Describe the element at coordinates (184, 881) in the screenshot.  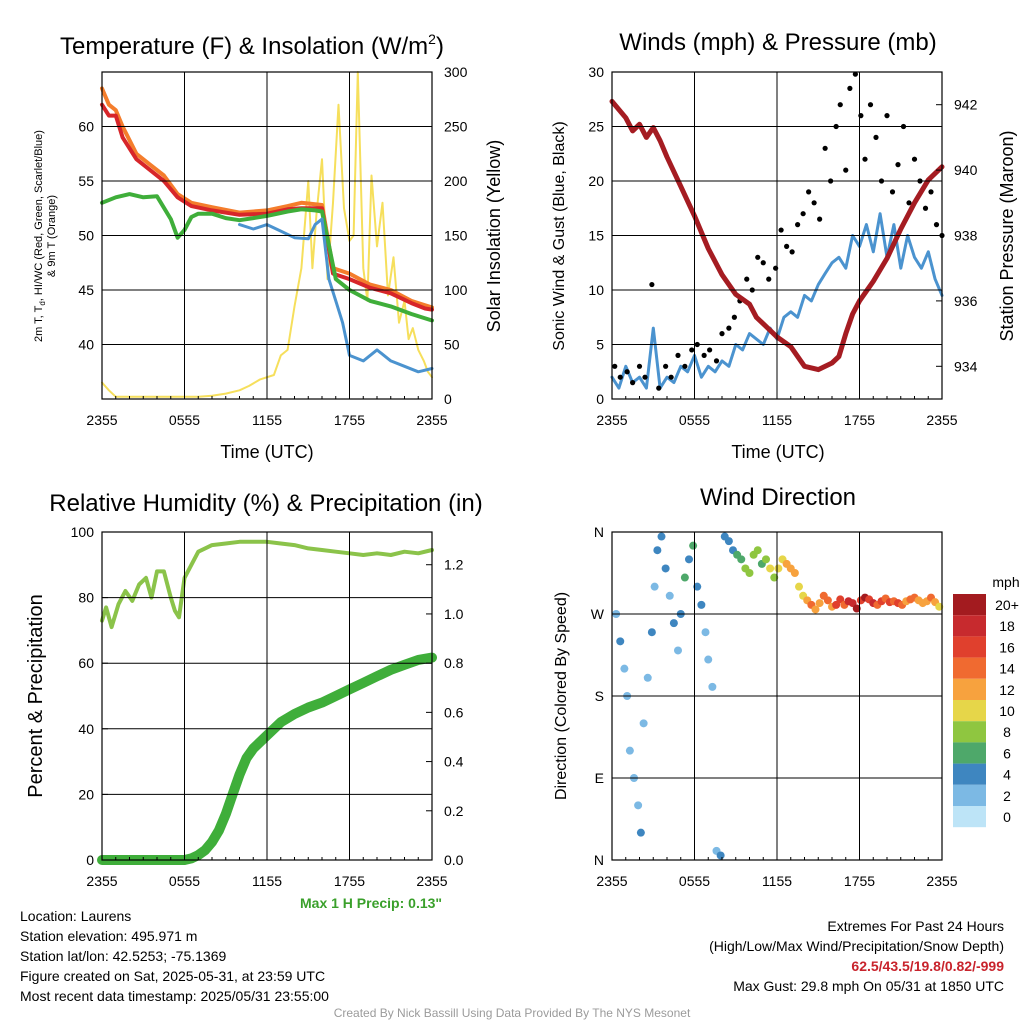
I see `x-tick-label: 0555` at that location.